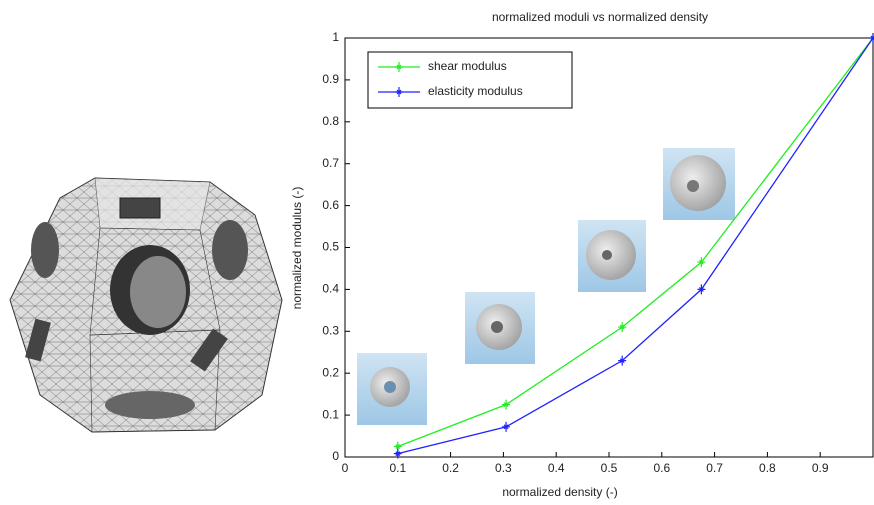 This screenshot has width=874, height=505. What do you see at coordinates (330, 247) in the screenshot?
I see `y-tick-label: 0.5` at bounding box center [330, 247].